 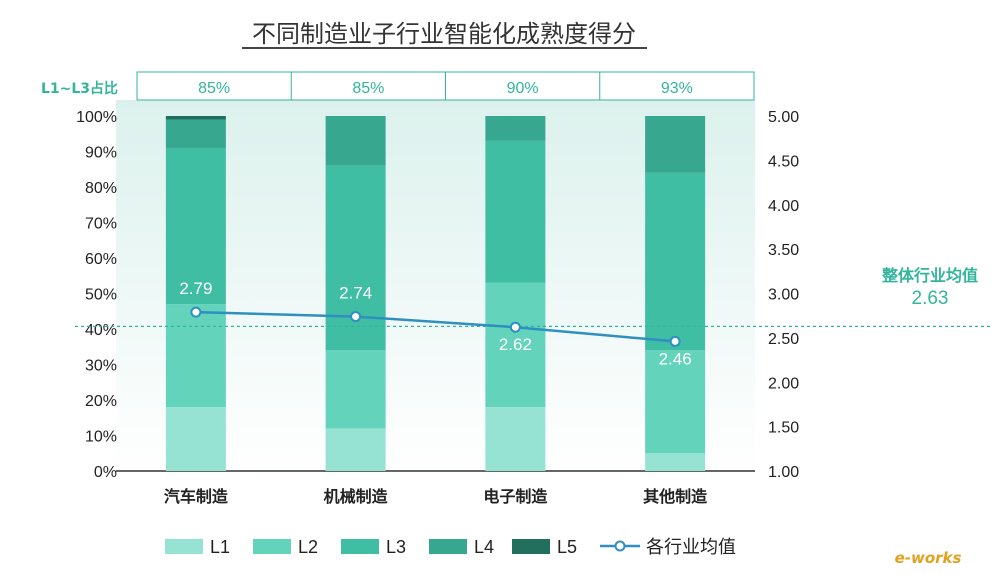 What do you see at coordinates (531, 546) in the screenshot?
I see `legend-swatch-l5` at bounding box center [531, 546].